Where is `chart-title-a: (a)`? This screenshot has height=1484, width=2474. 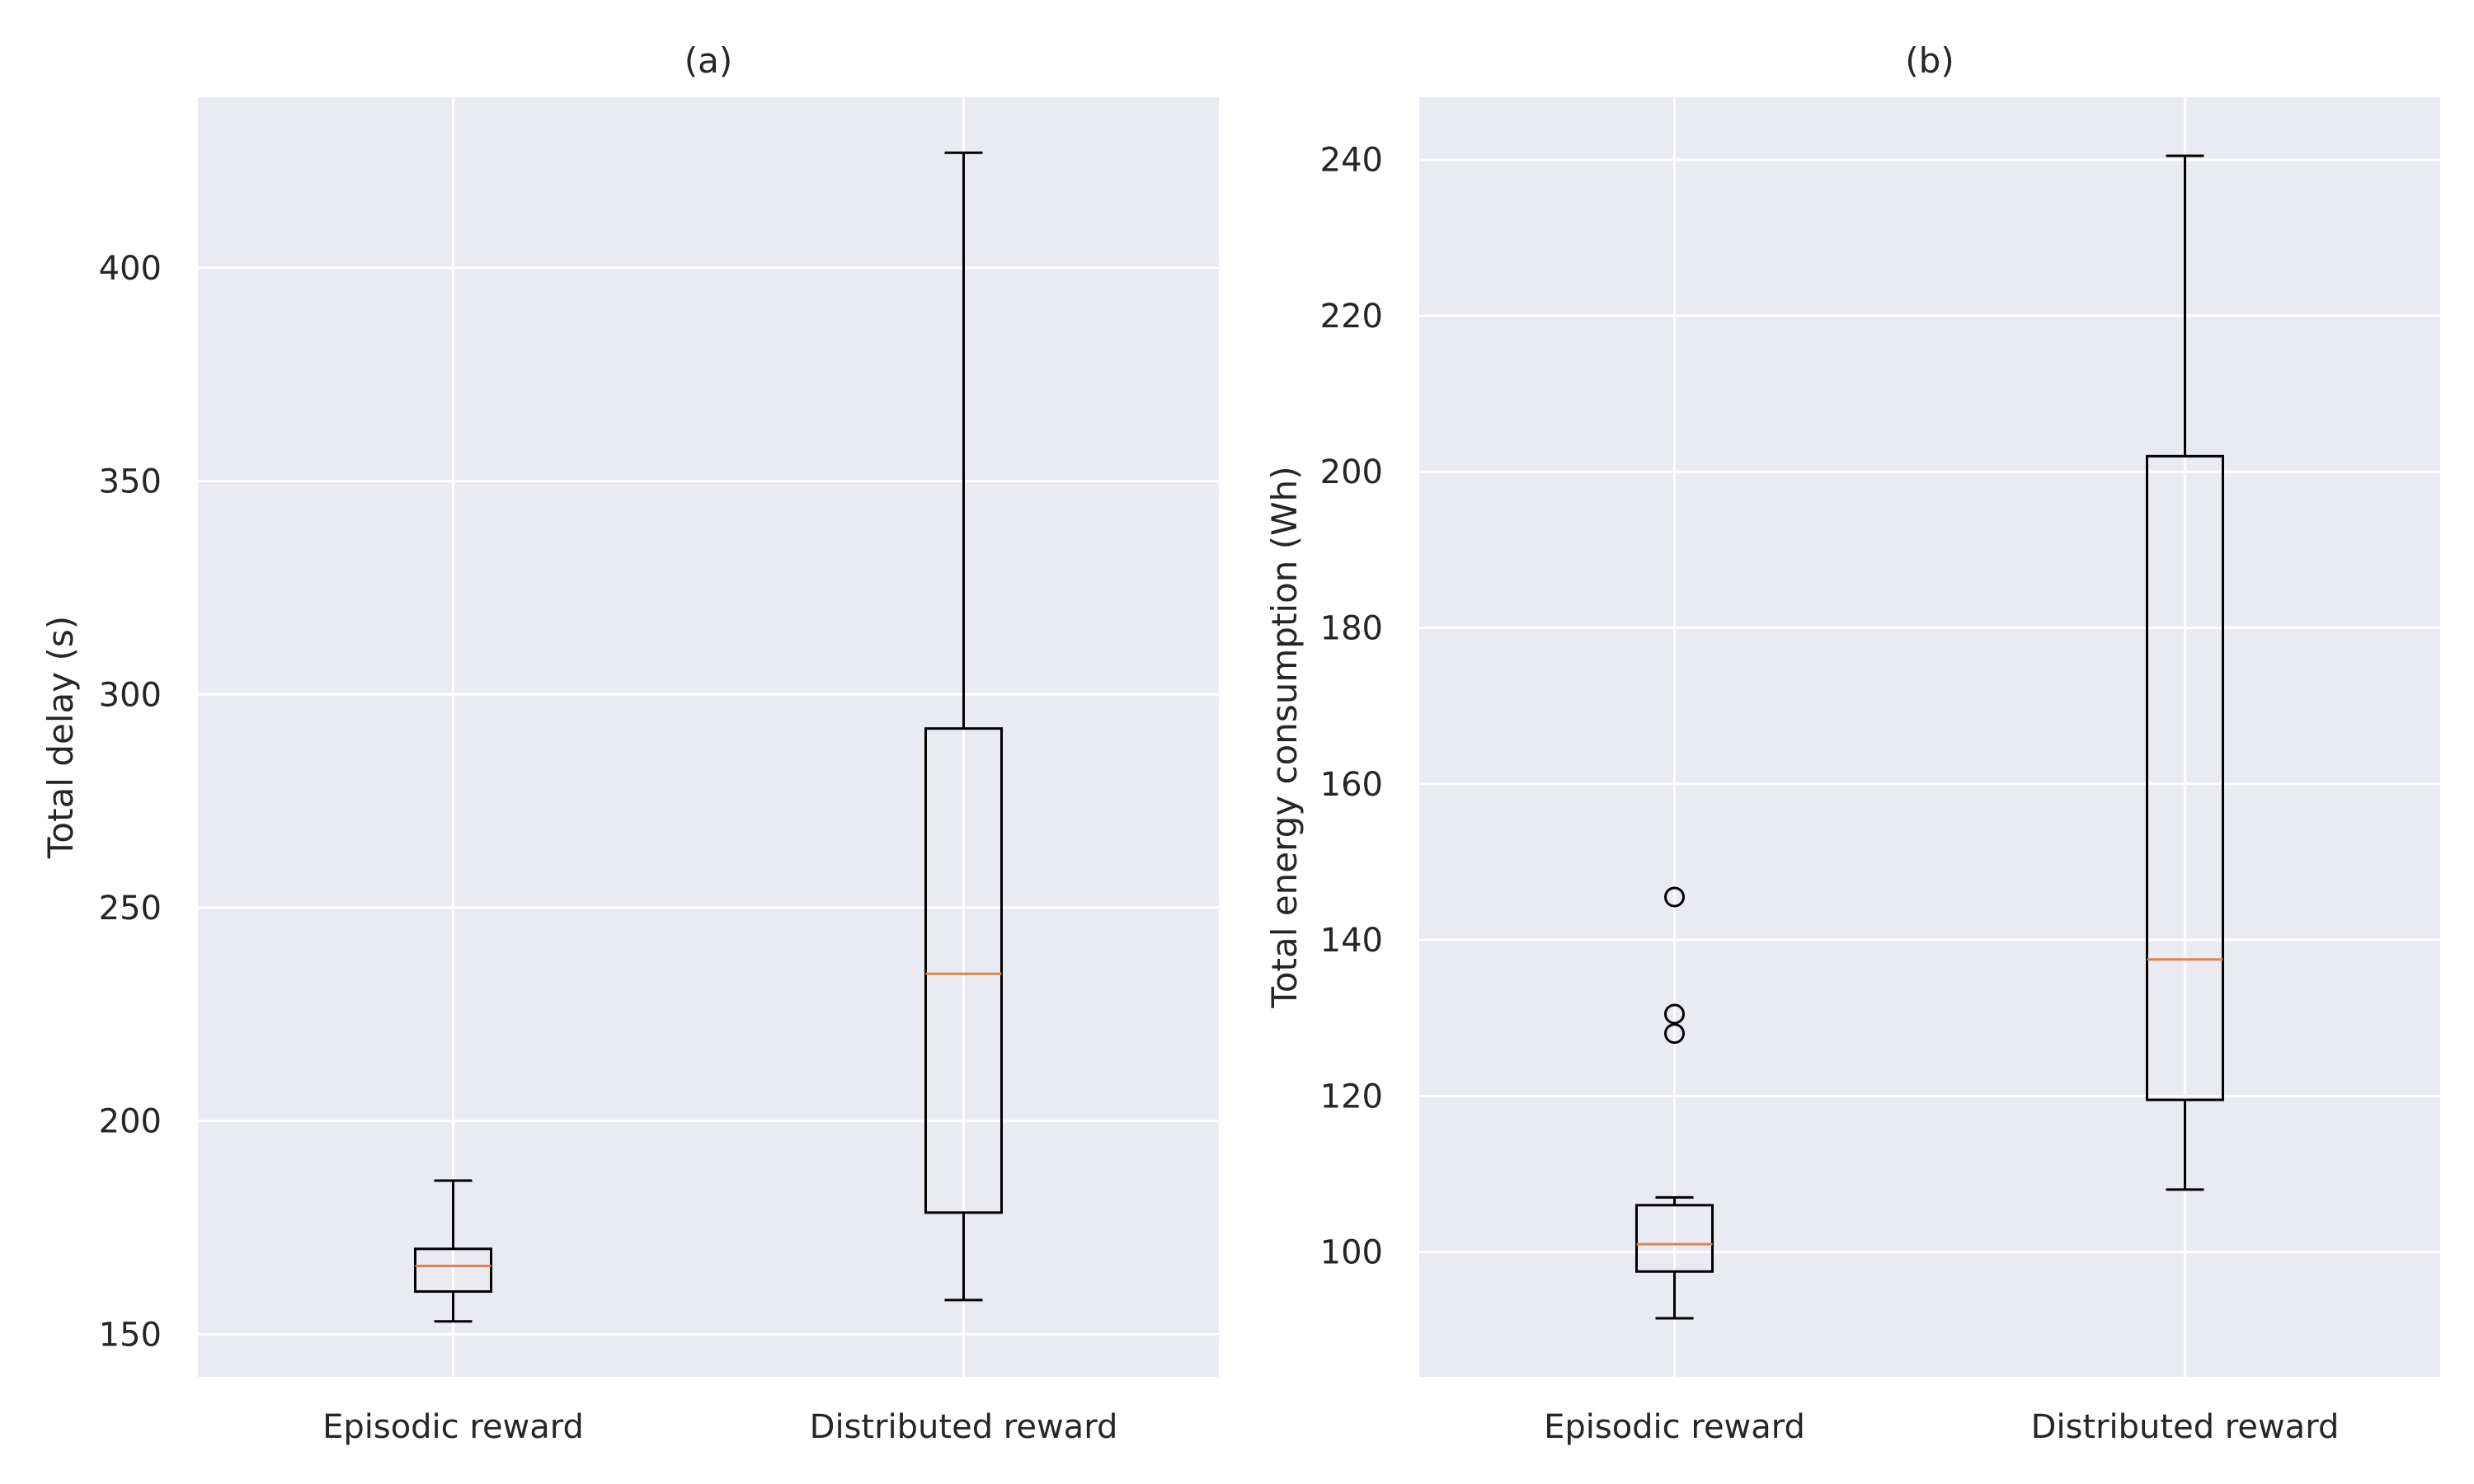
chart-title-a: (a) is located at coordinates (708, 60).